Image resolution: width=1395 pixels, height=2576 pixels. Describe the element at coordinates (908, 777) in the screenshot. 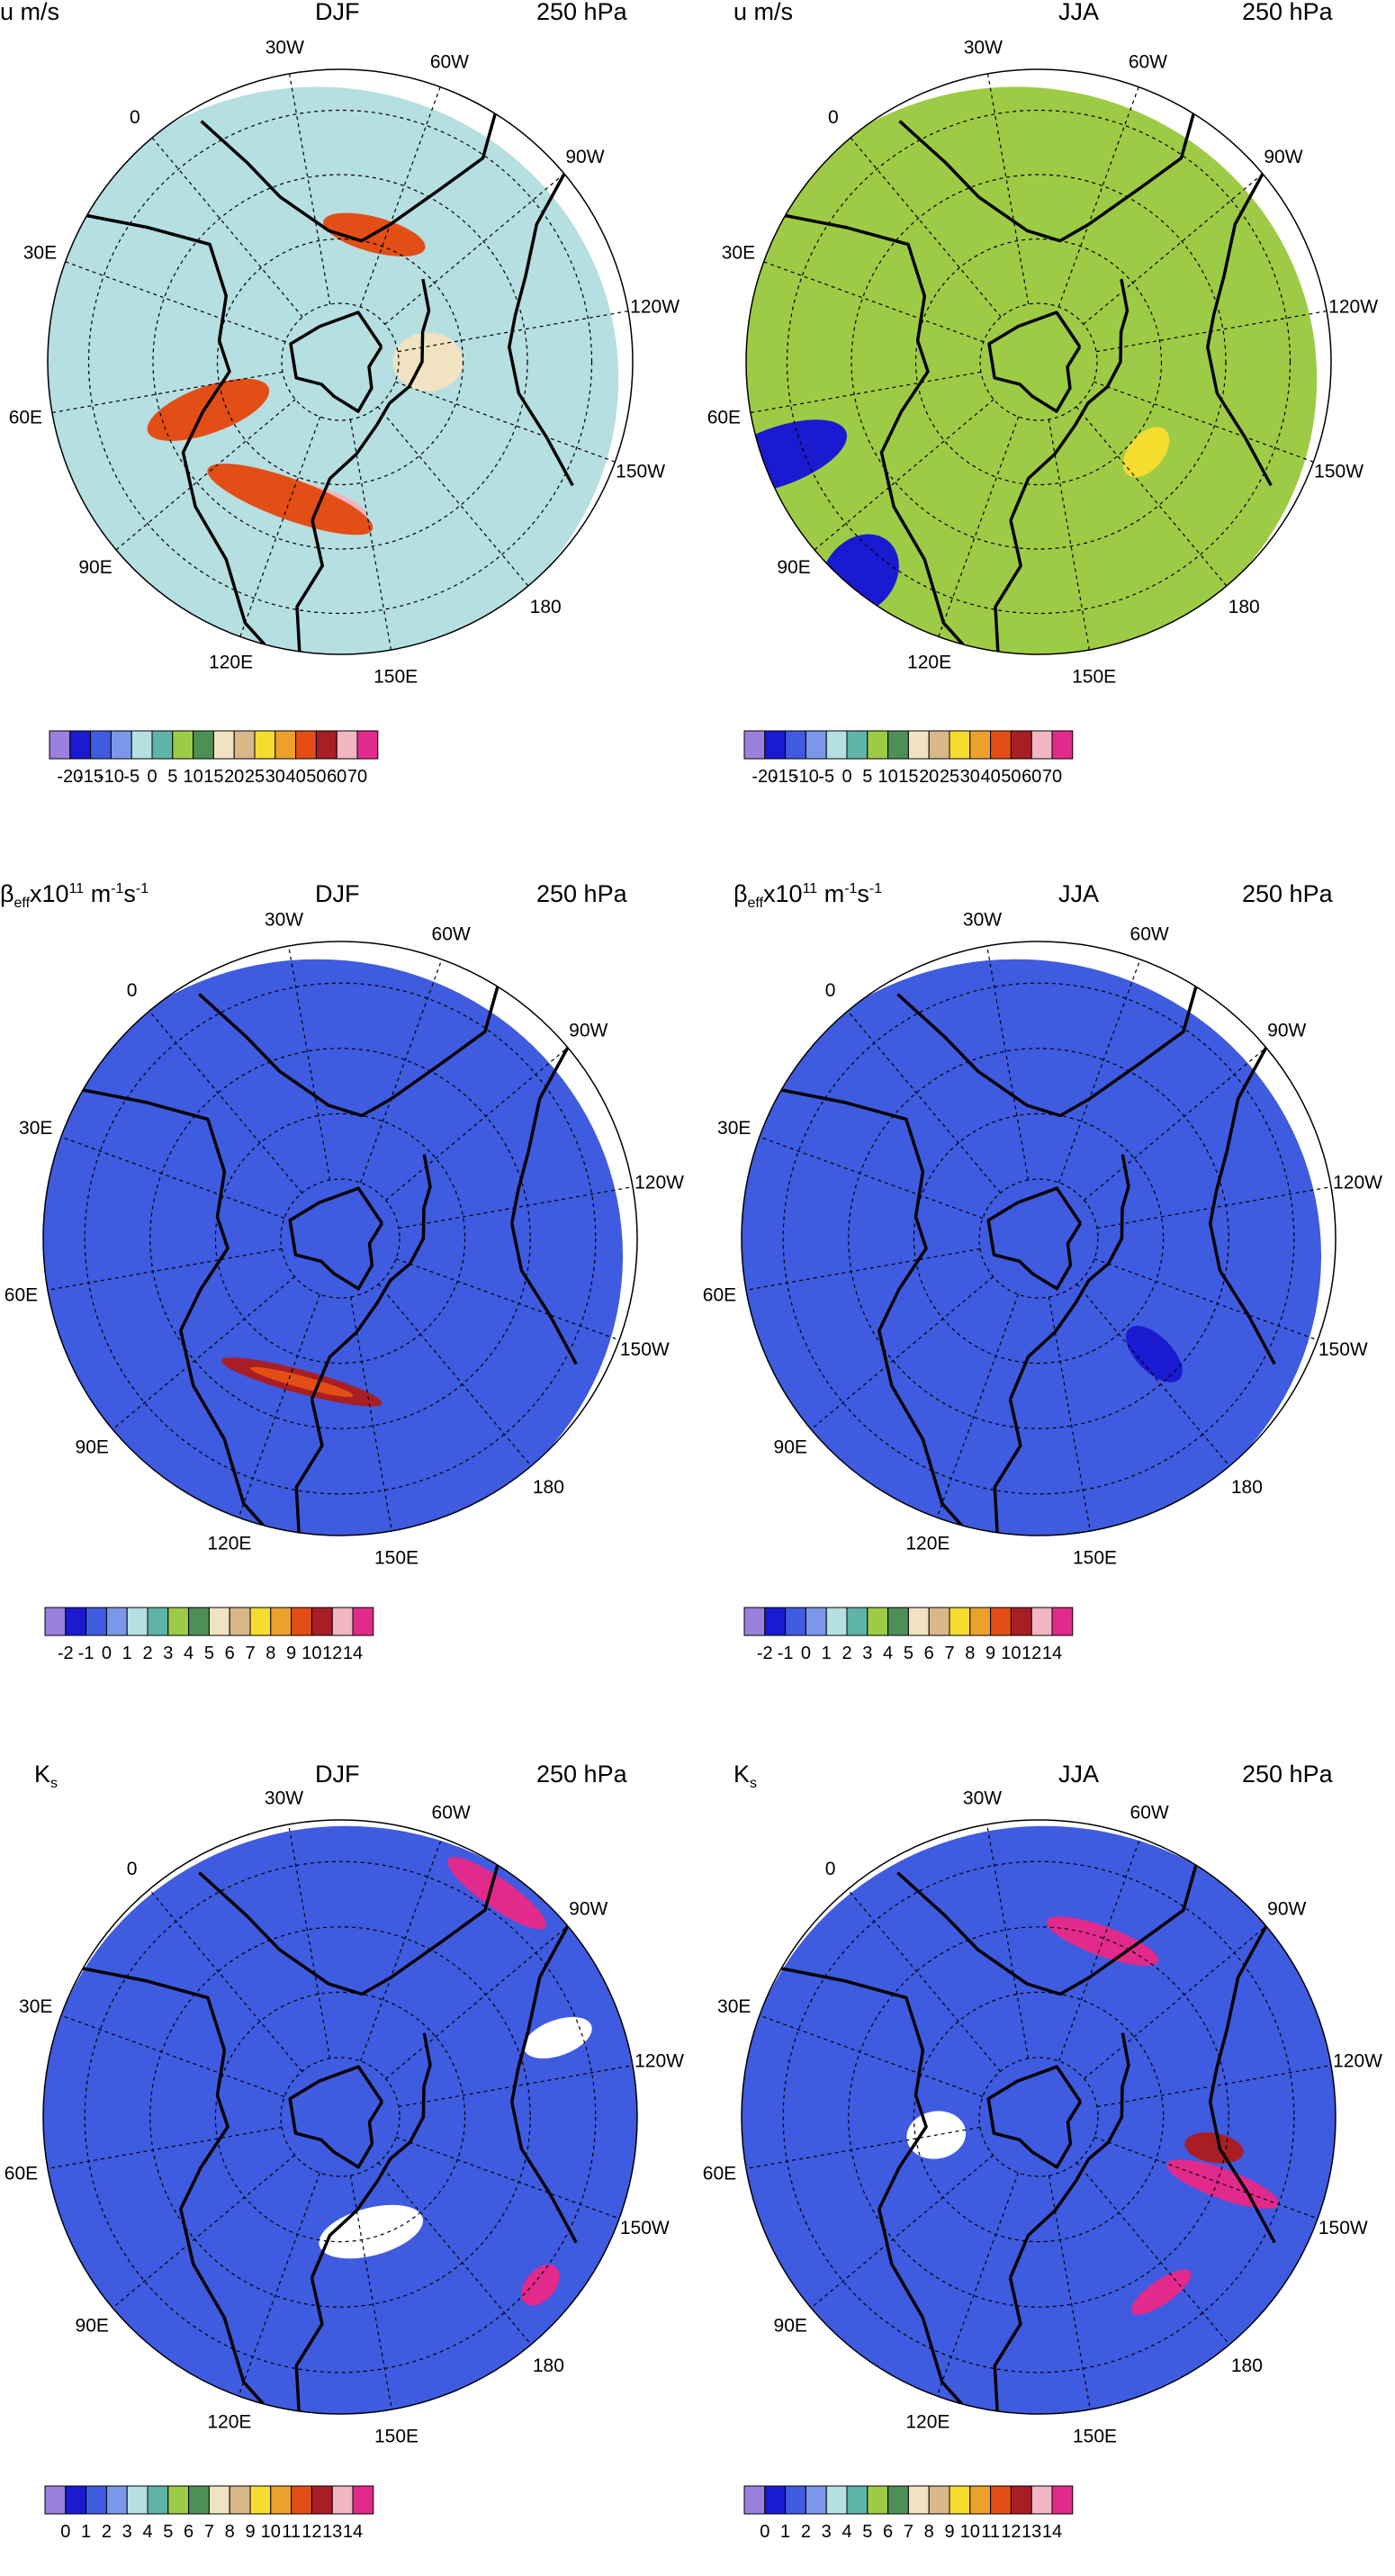

I see `colorbar-tick-label: 15` at that location.